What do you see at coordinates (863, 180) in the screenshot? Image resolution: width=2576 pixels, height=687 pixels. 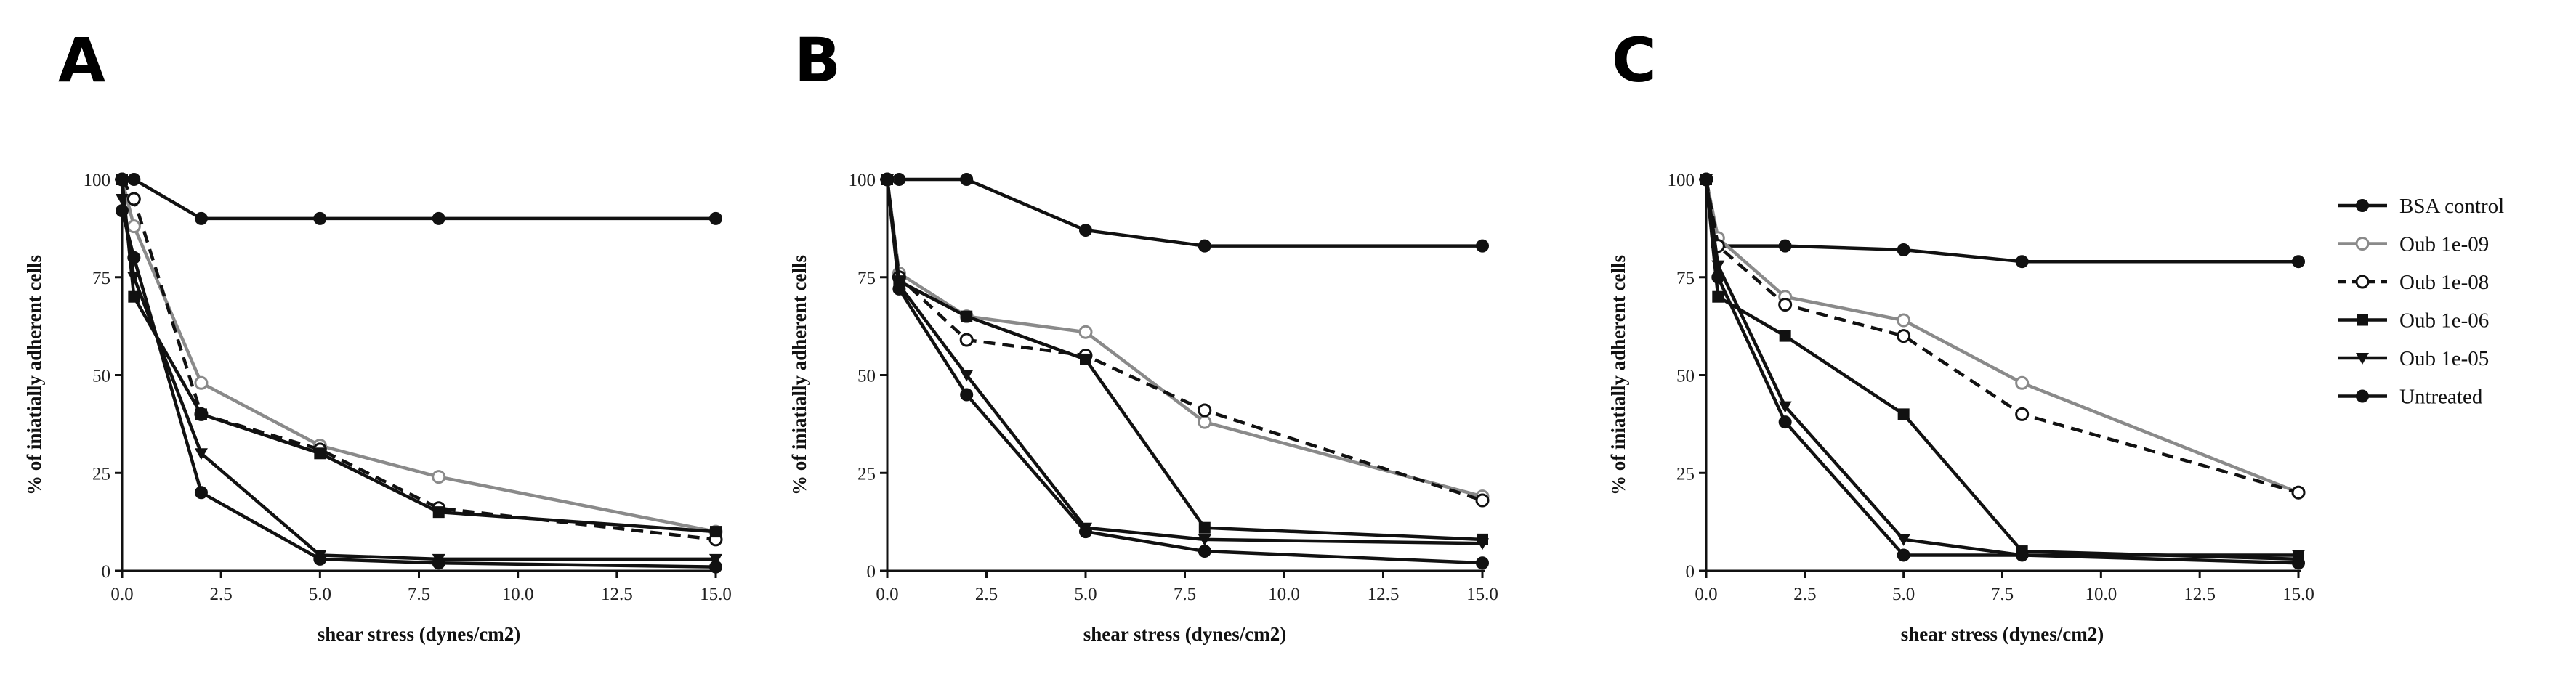 I see `y-tick-label: 100` at bounding box center [863, 180].